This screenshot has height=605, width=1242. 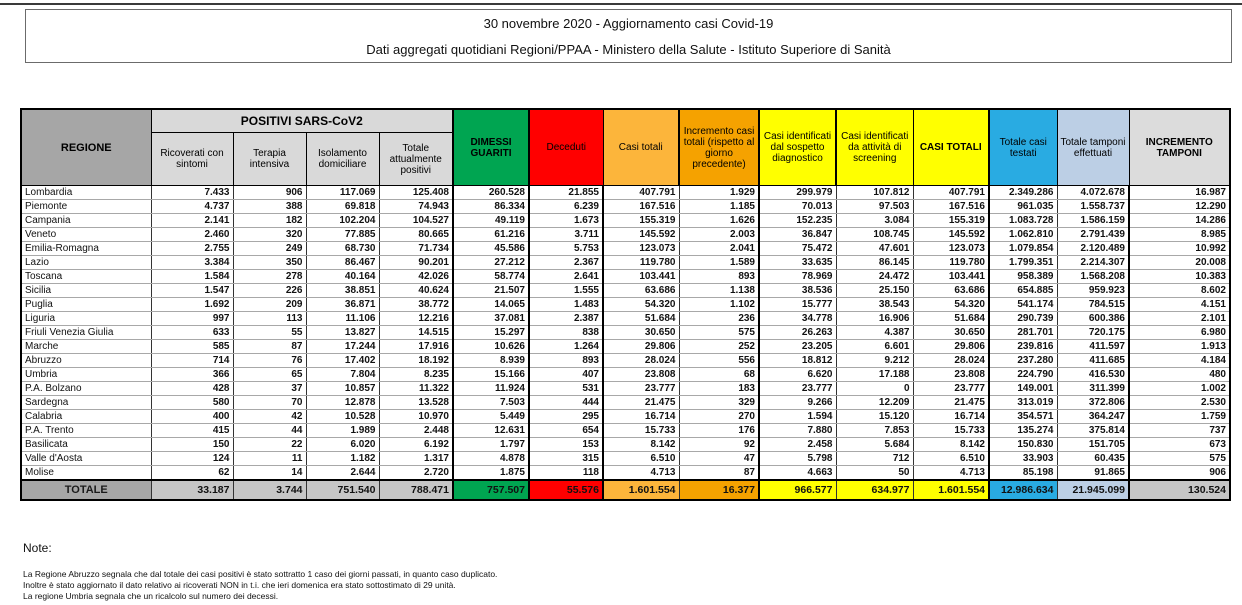 I want to click on value-cell: 4.663, so click(x=797, y=473).